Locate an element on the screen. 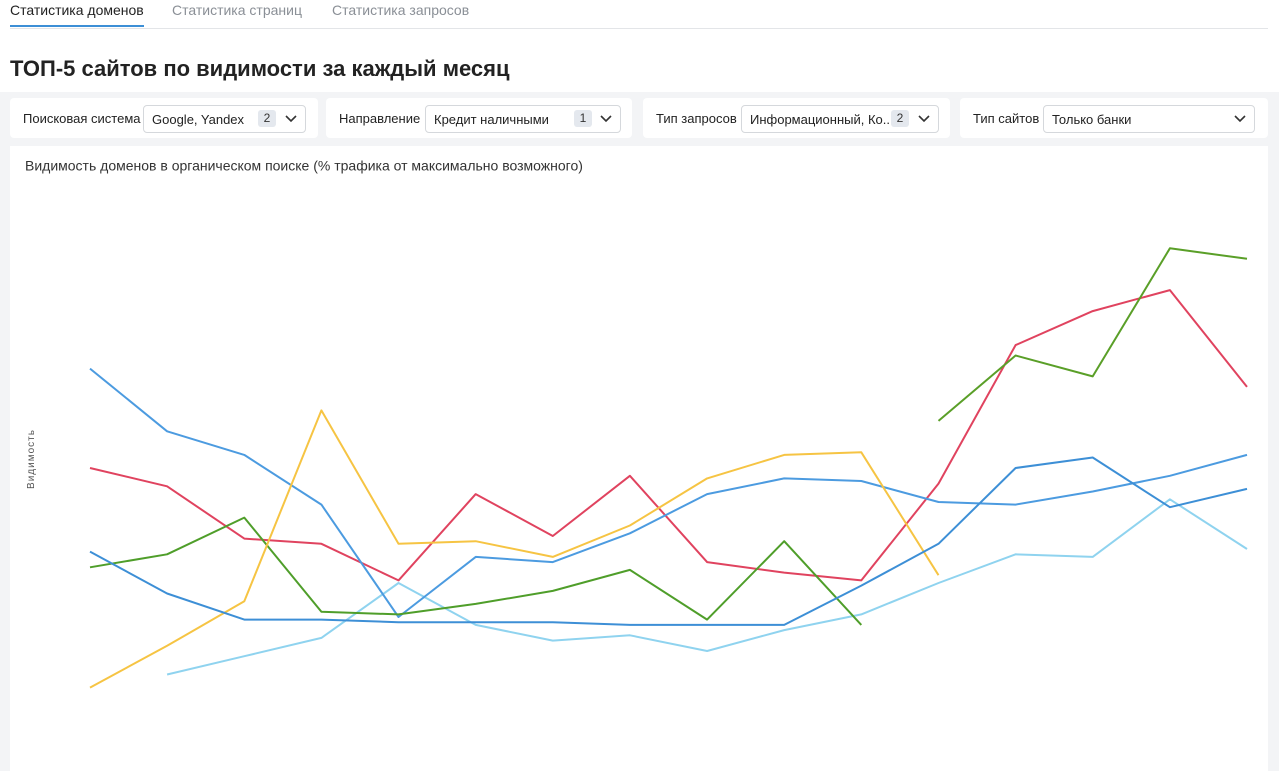 The height and width of the screenshot is (771, 1279). filter: Тип сайтов Только банки is located at coordinates (1114, 118).